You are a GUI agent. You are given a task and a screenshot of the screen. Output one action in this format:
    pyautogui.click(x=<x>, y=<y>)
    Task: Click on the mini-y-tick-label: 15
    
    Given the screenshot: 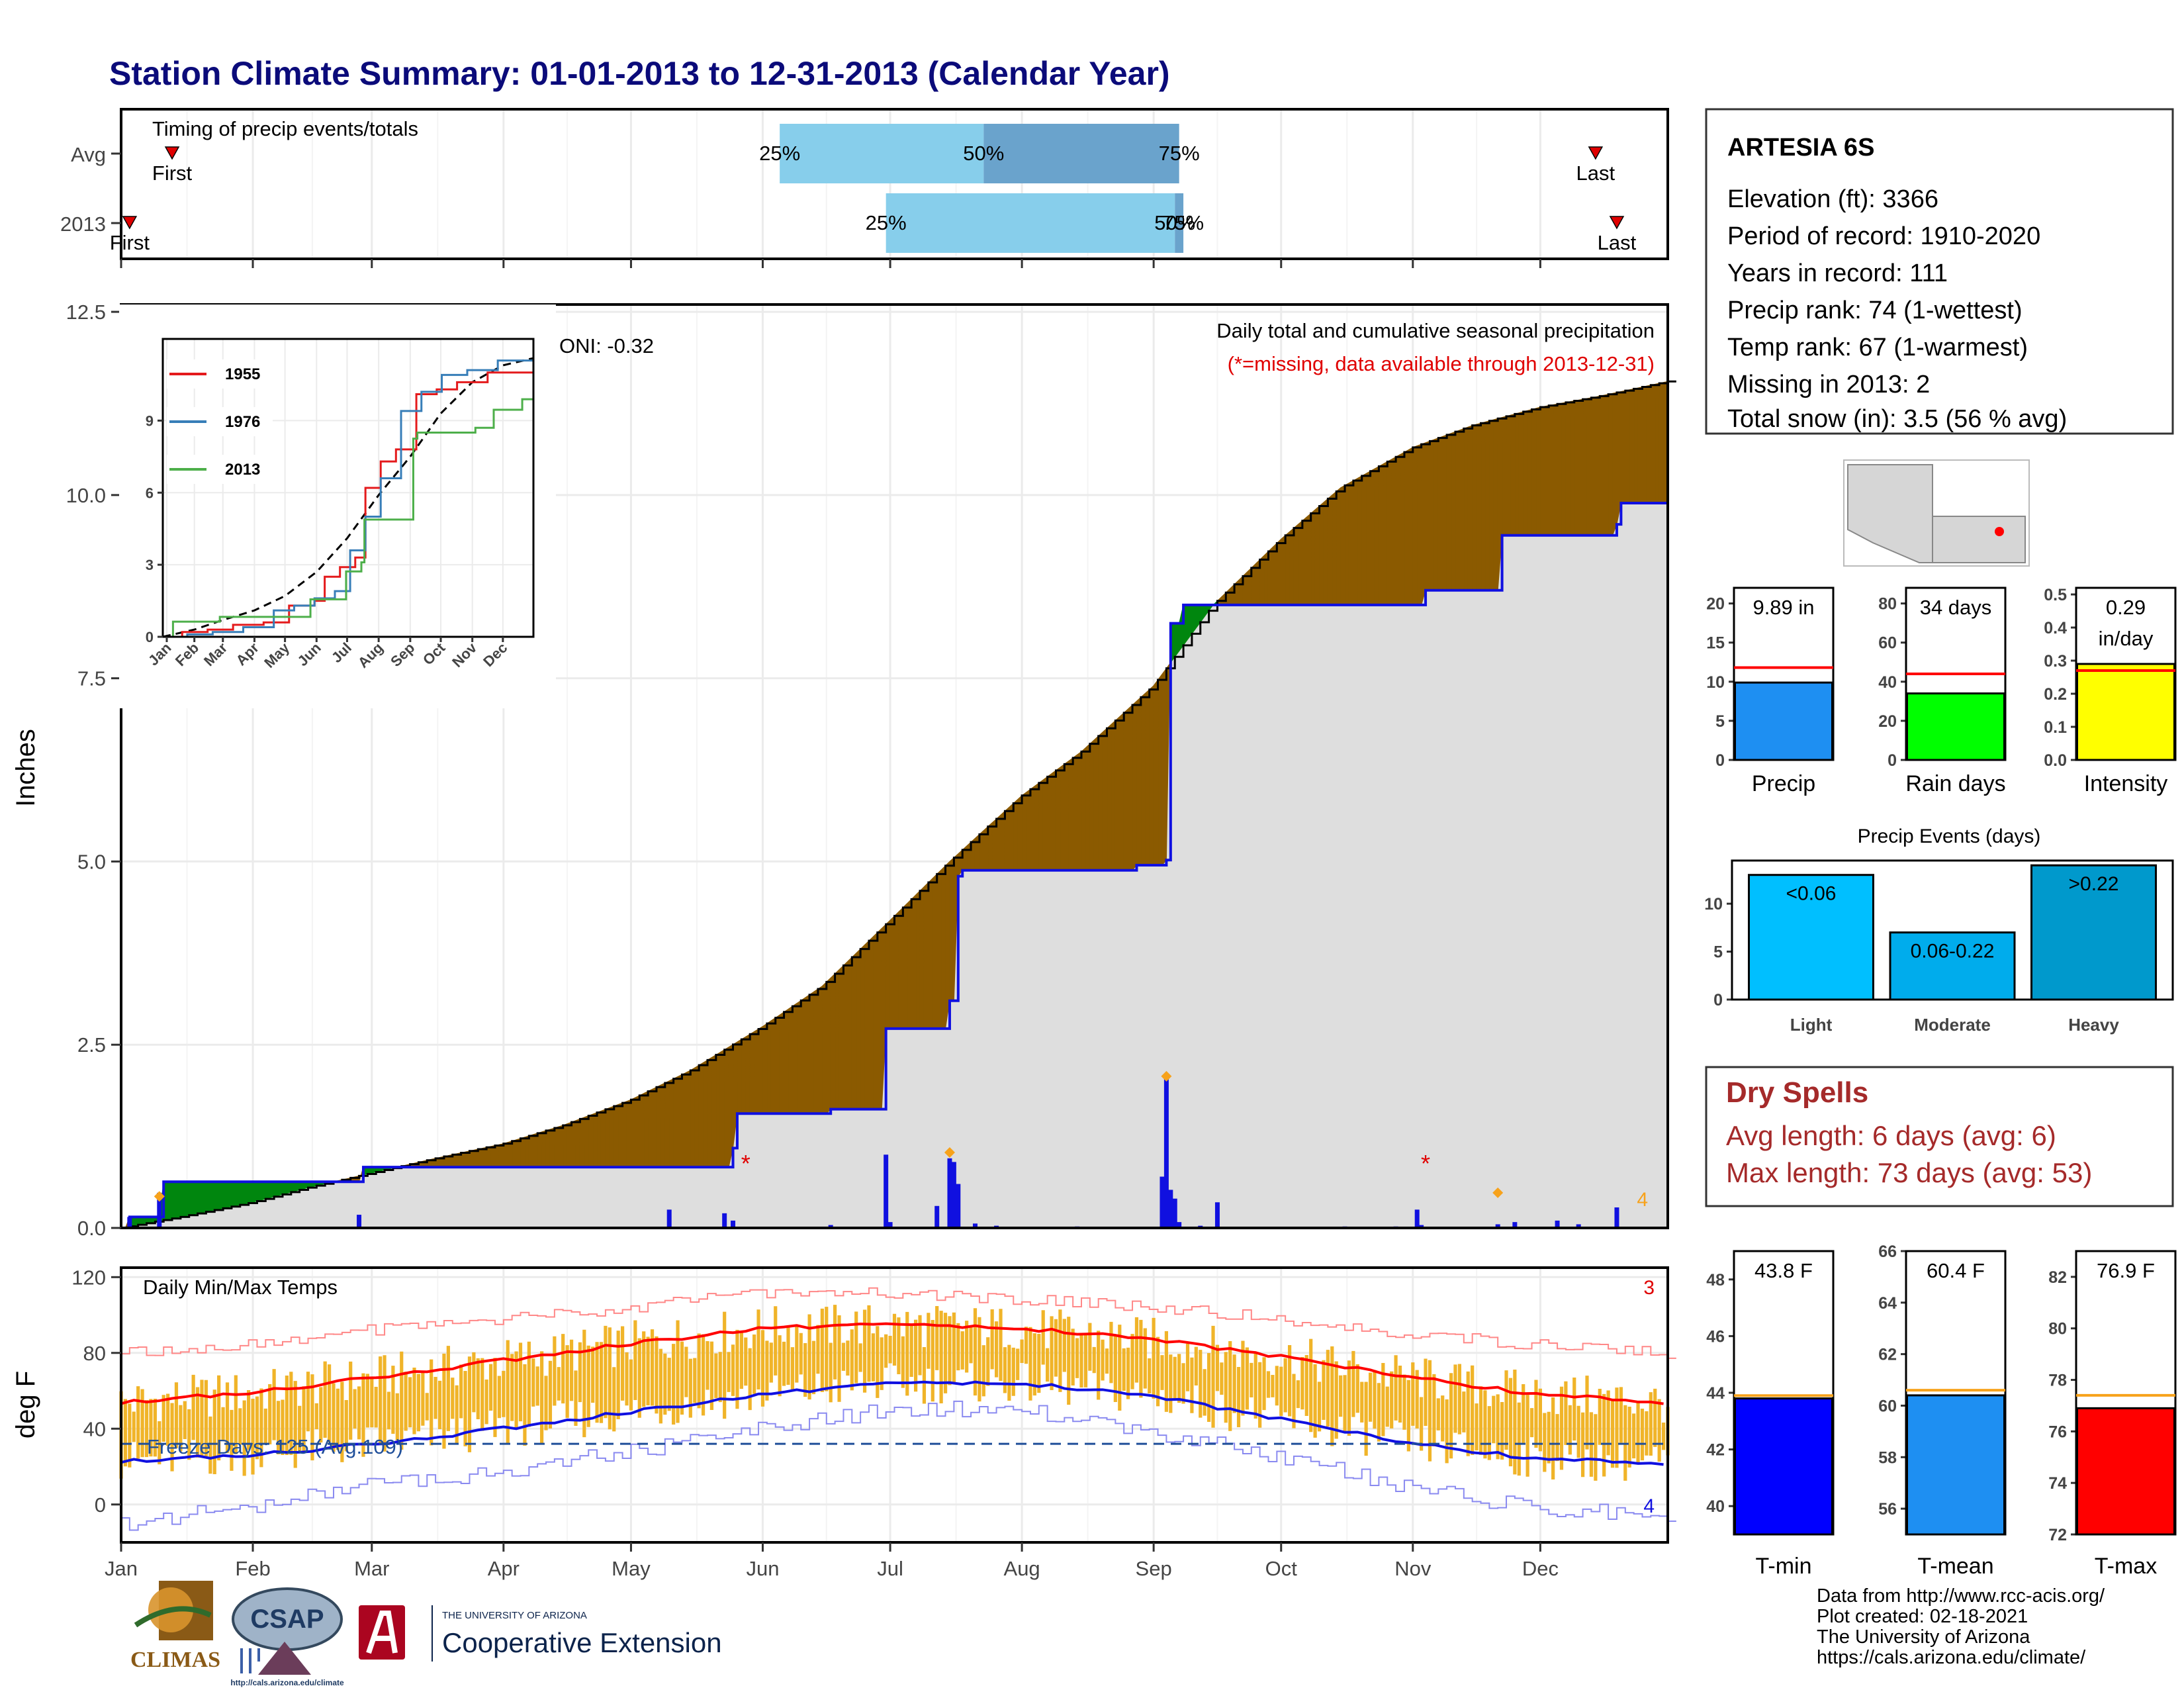 What is the action you would take?
    pyautogui.click(x=1715, y=643)
    